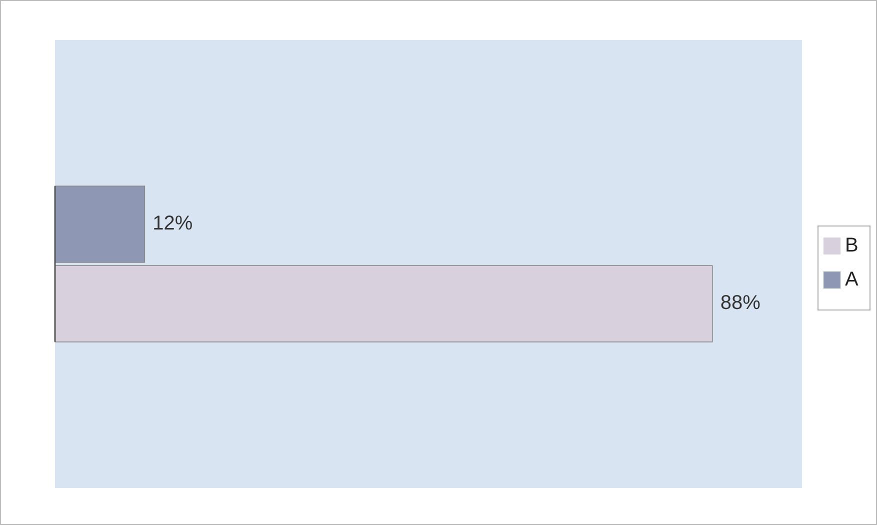 The height and width of the screenshot is (525, 877). Describe the element at coordinates (852, 279) in the screenshot. I see `legend-label: A` at that location.